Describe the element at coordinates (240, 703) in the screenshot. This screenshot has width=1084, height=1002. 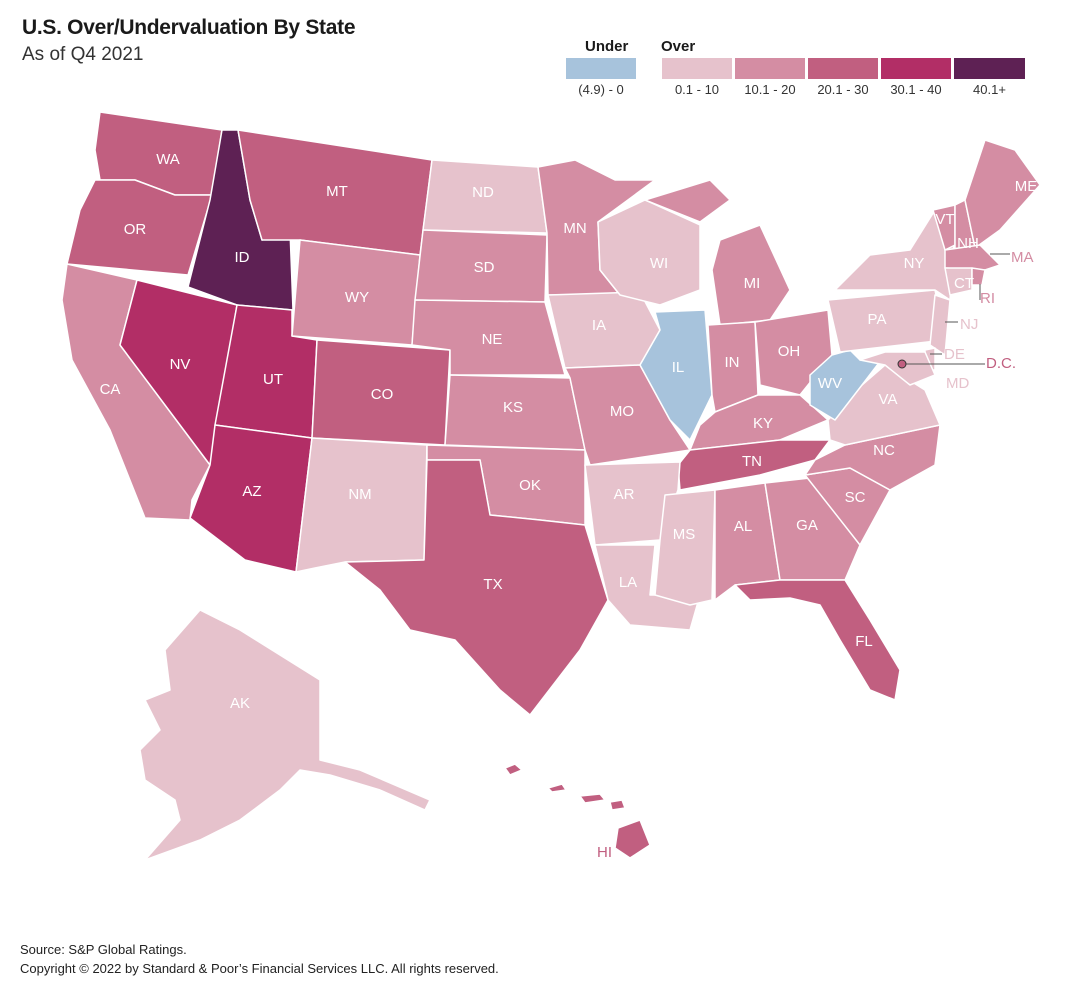
I see `label-AK: AK` at that location.